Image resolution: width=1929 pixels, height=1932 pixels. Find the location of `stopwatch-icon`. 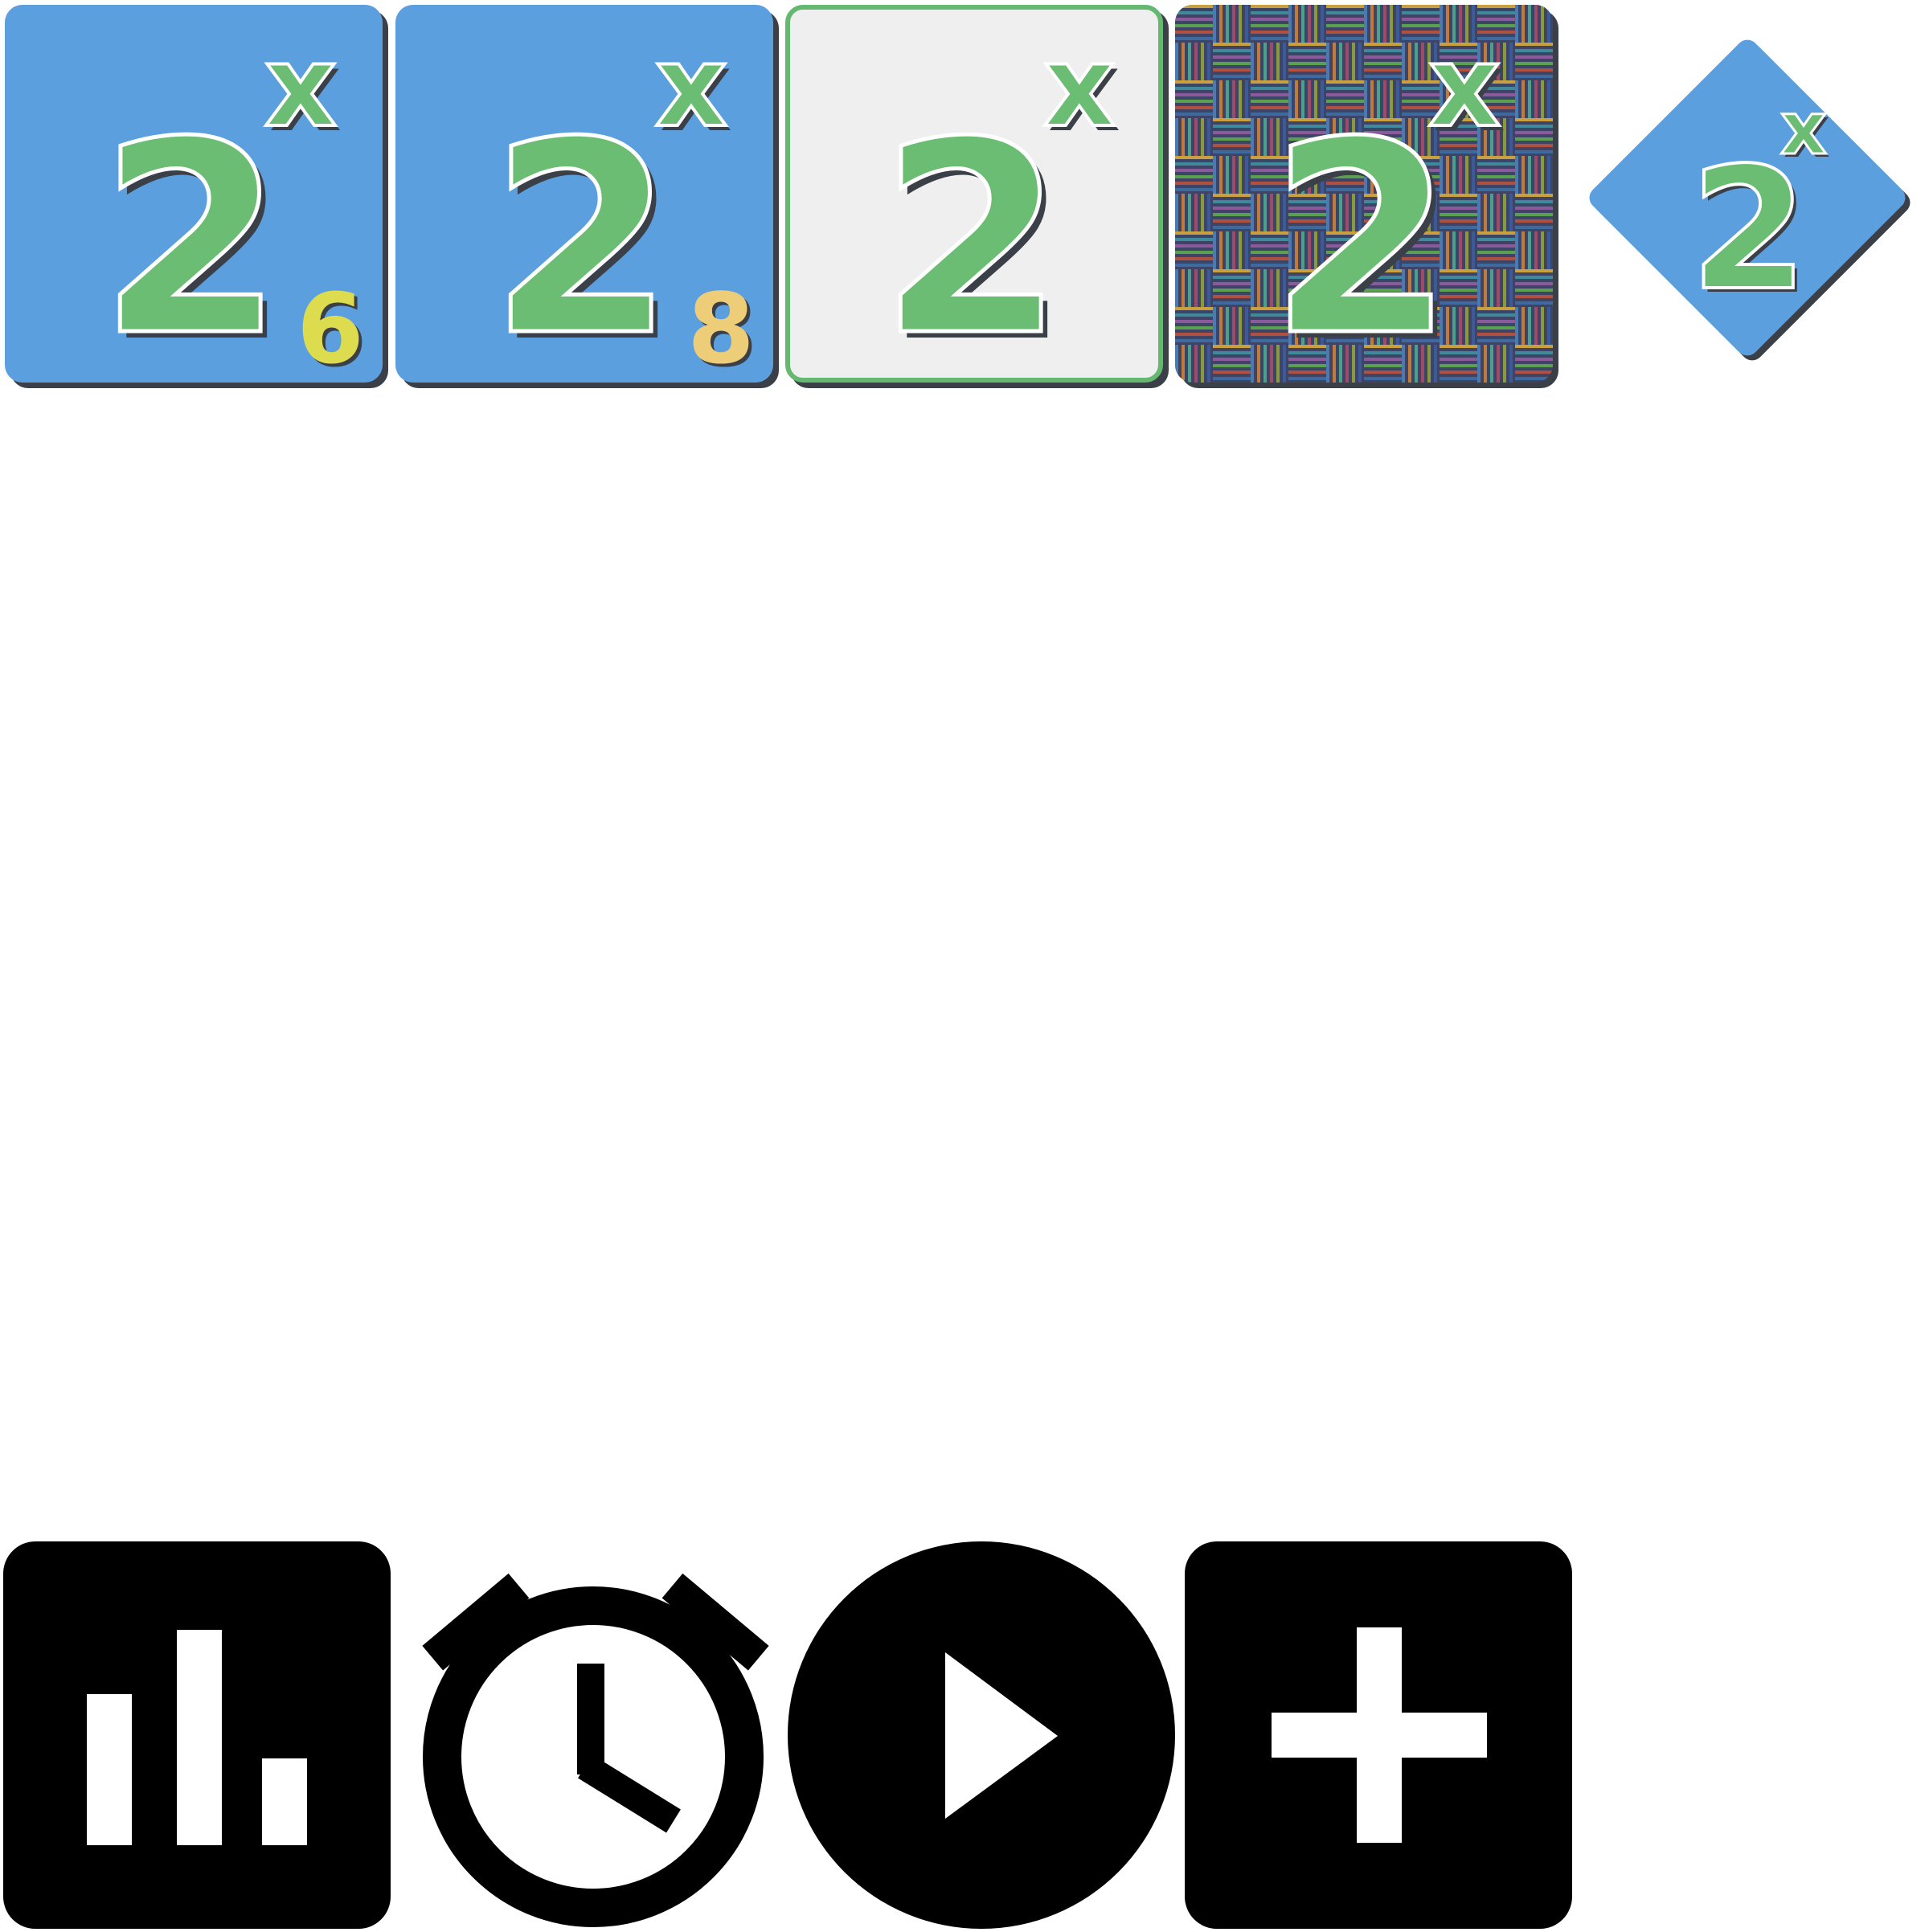

stopwatch-icon is located at coordinates (595, 1750).